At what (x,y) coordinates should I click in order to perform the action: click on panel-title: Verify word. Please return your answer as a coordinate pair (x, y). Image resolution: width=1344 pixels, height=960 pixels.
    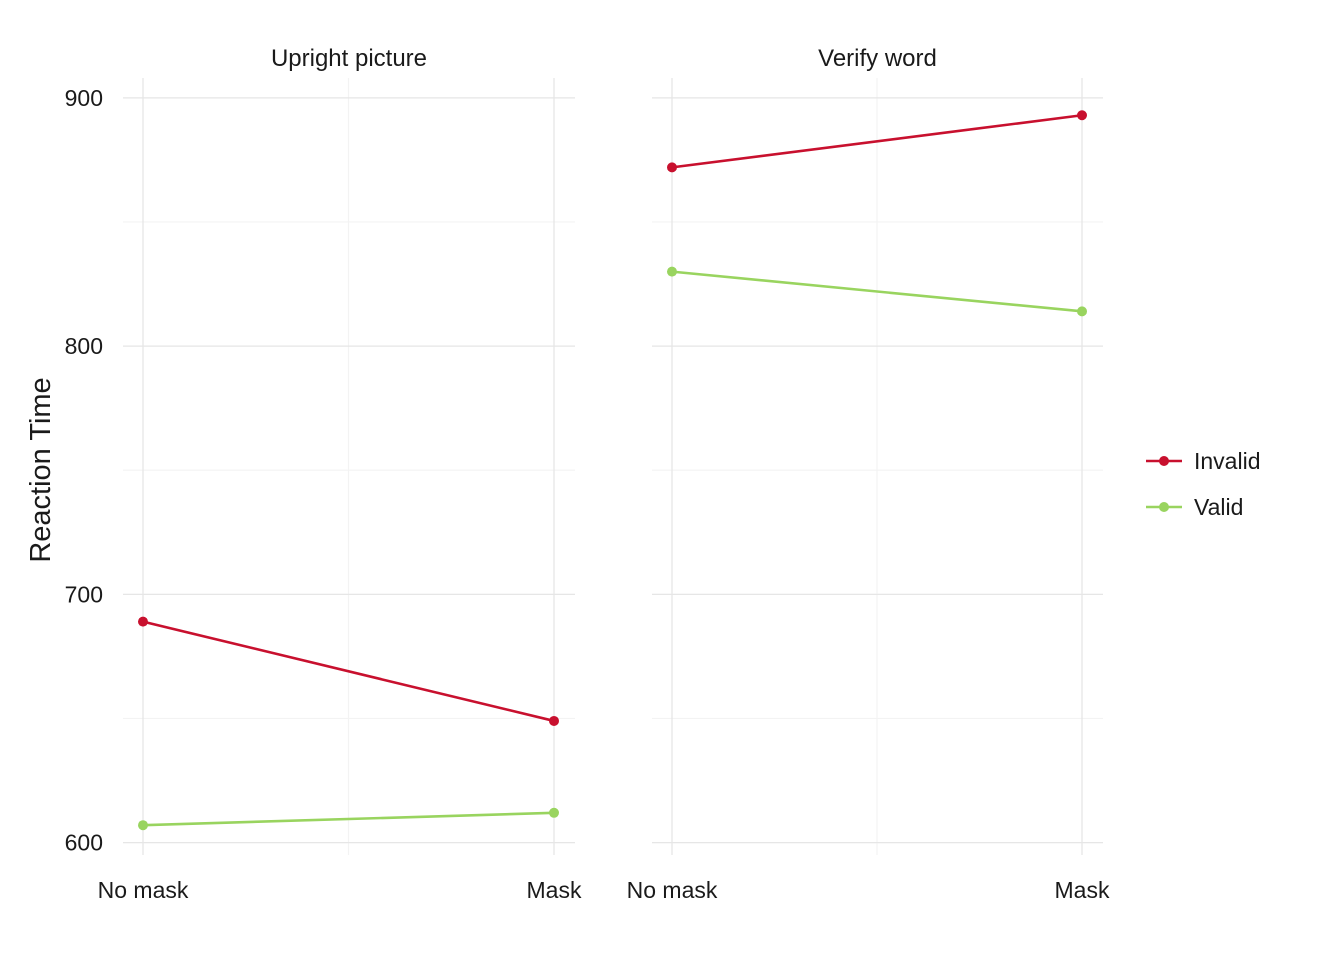
    Looking at the image, I should click on (877, 58).